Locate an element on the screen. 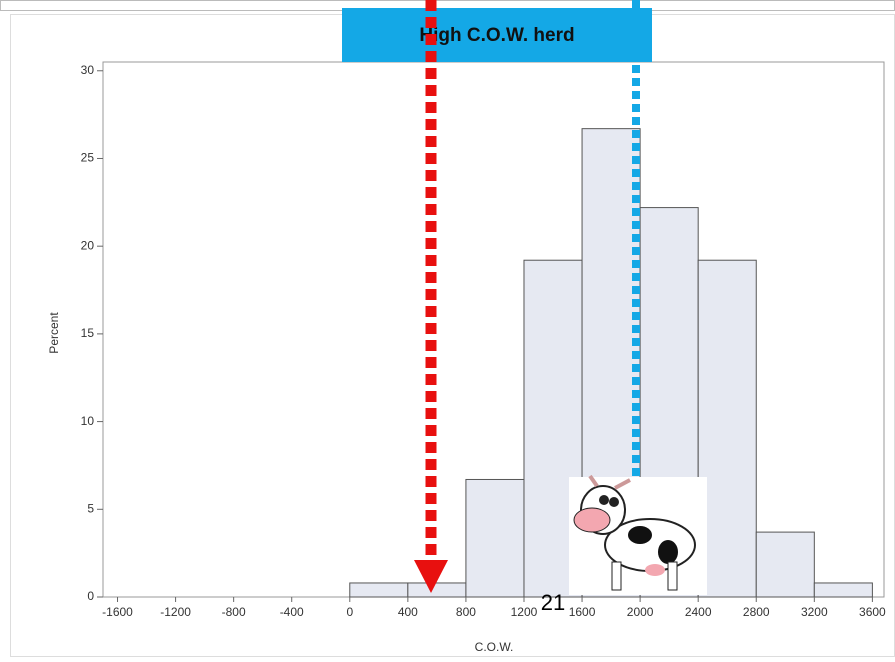 This screenshot has height=662, width=895. x-tick-label: 2800 is located at coordinates (756, 612).